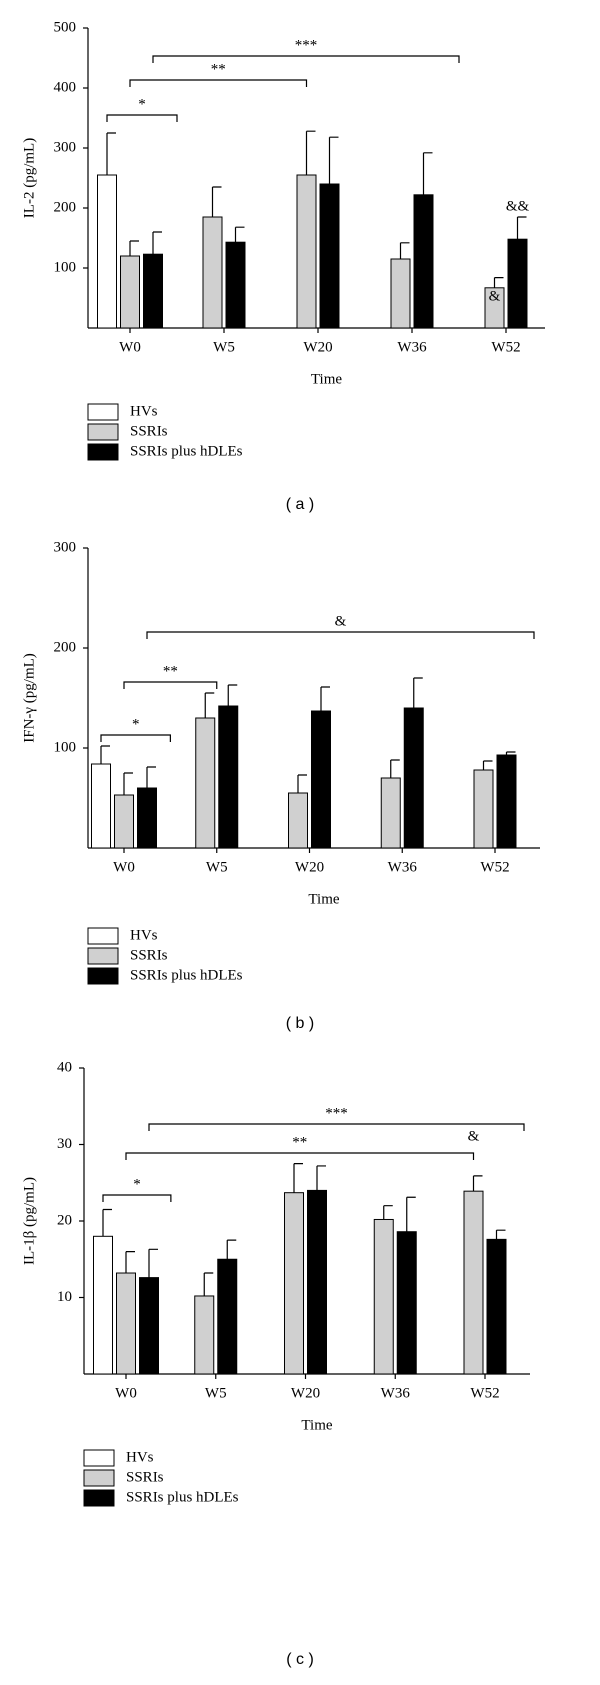 This screenshot has width=600, height=1685. What do you see at coordinates (29, 1221) in the screenshot?
I see `y-axis-label: IL-1β (pg/mL)` at bounding box center [29, 1221].